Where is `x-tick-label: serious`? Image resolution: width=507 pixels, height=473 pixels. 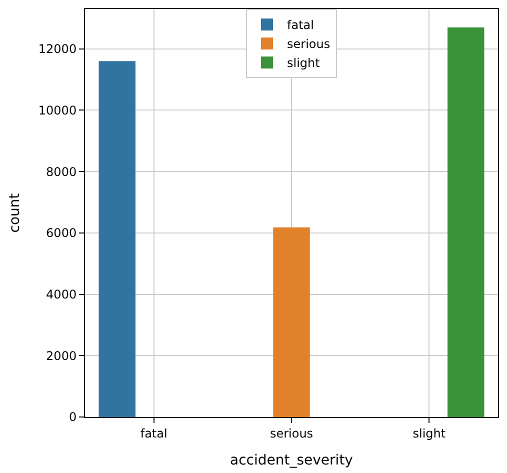 x-tick-label: serious is located at coordinates (292, 433).